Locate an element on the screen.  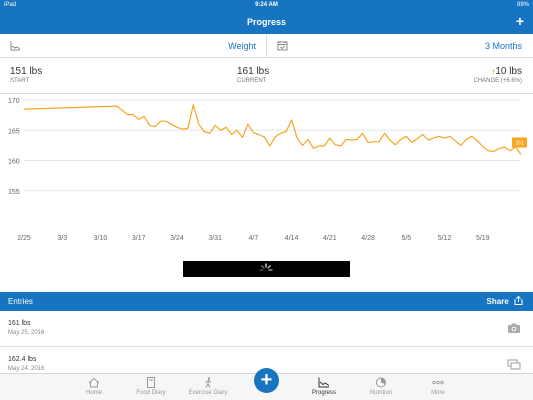
tab-home: Home is located at coordinates (94, 386).